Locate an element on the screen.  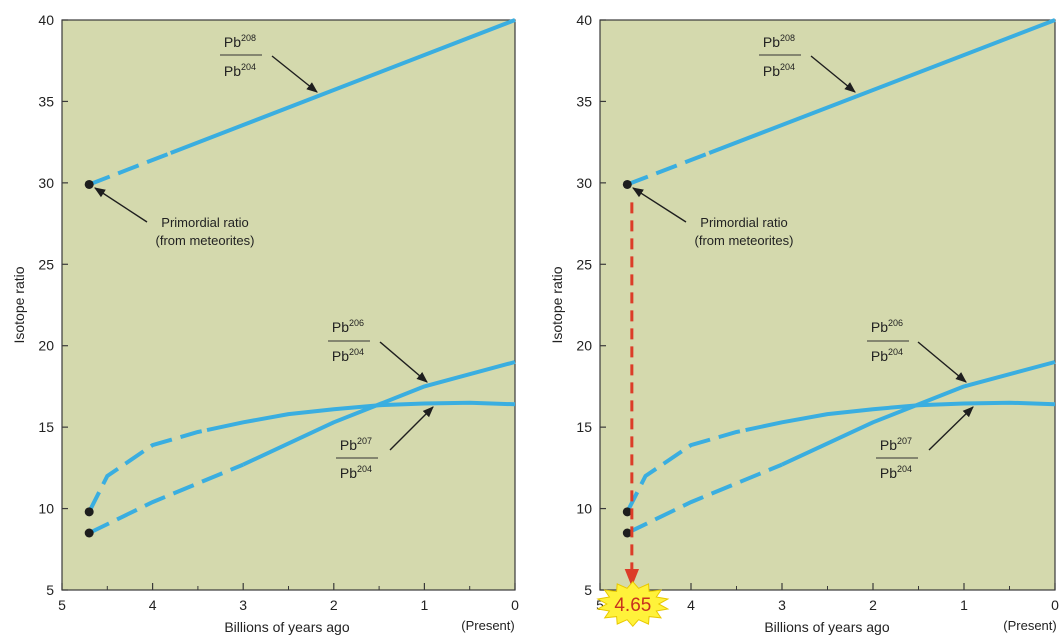
age-value-label: 4.65 is located at coordinates (632, 605).